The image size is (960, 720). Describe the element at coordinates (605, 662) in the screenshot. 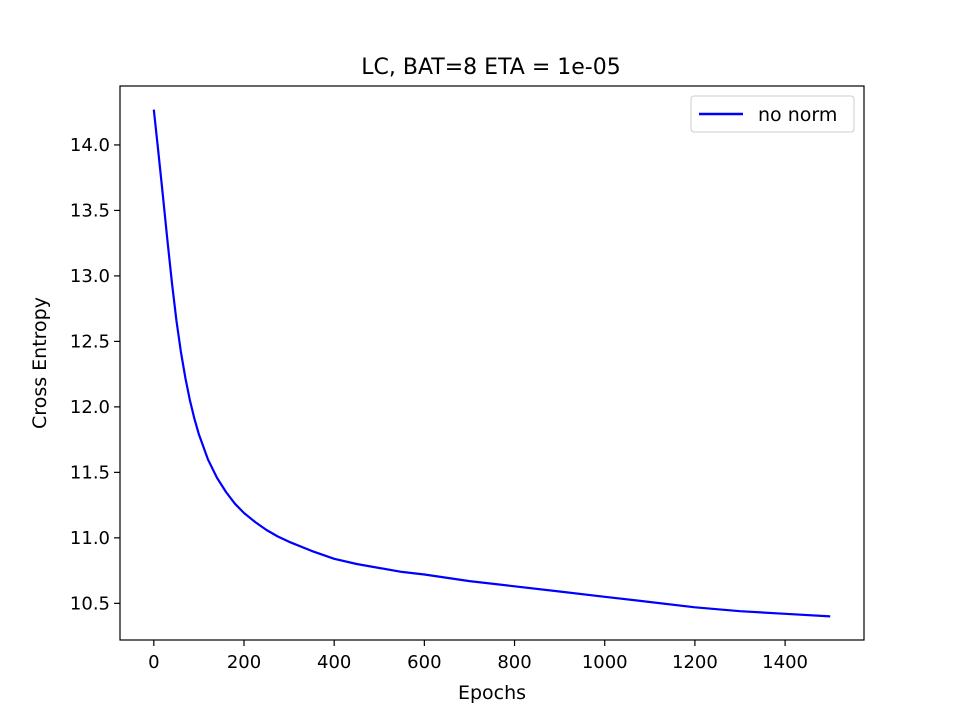

I see `x-tick-label: 1000` at that location.